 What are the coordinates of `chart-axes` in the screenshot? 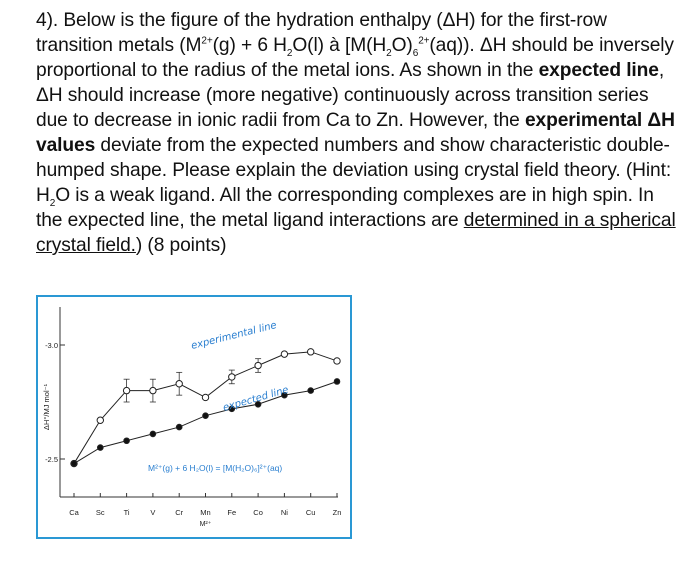 It's located at (198, 402).